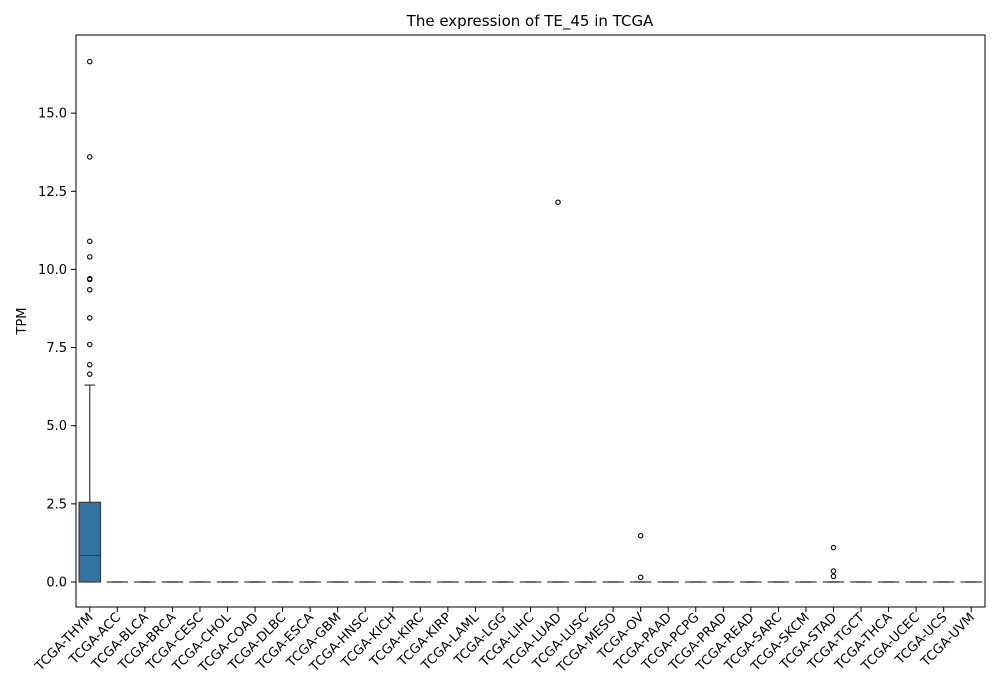 Image resolution: width=1000 pixels, height=700 pixels. Describe the element at coordinates (52, 114) in the screenshot. I see `y-tick-label: 15.0` at that location.